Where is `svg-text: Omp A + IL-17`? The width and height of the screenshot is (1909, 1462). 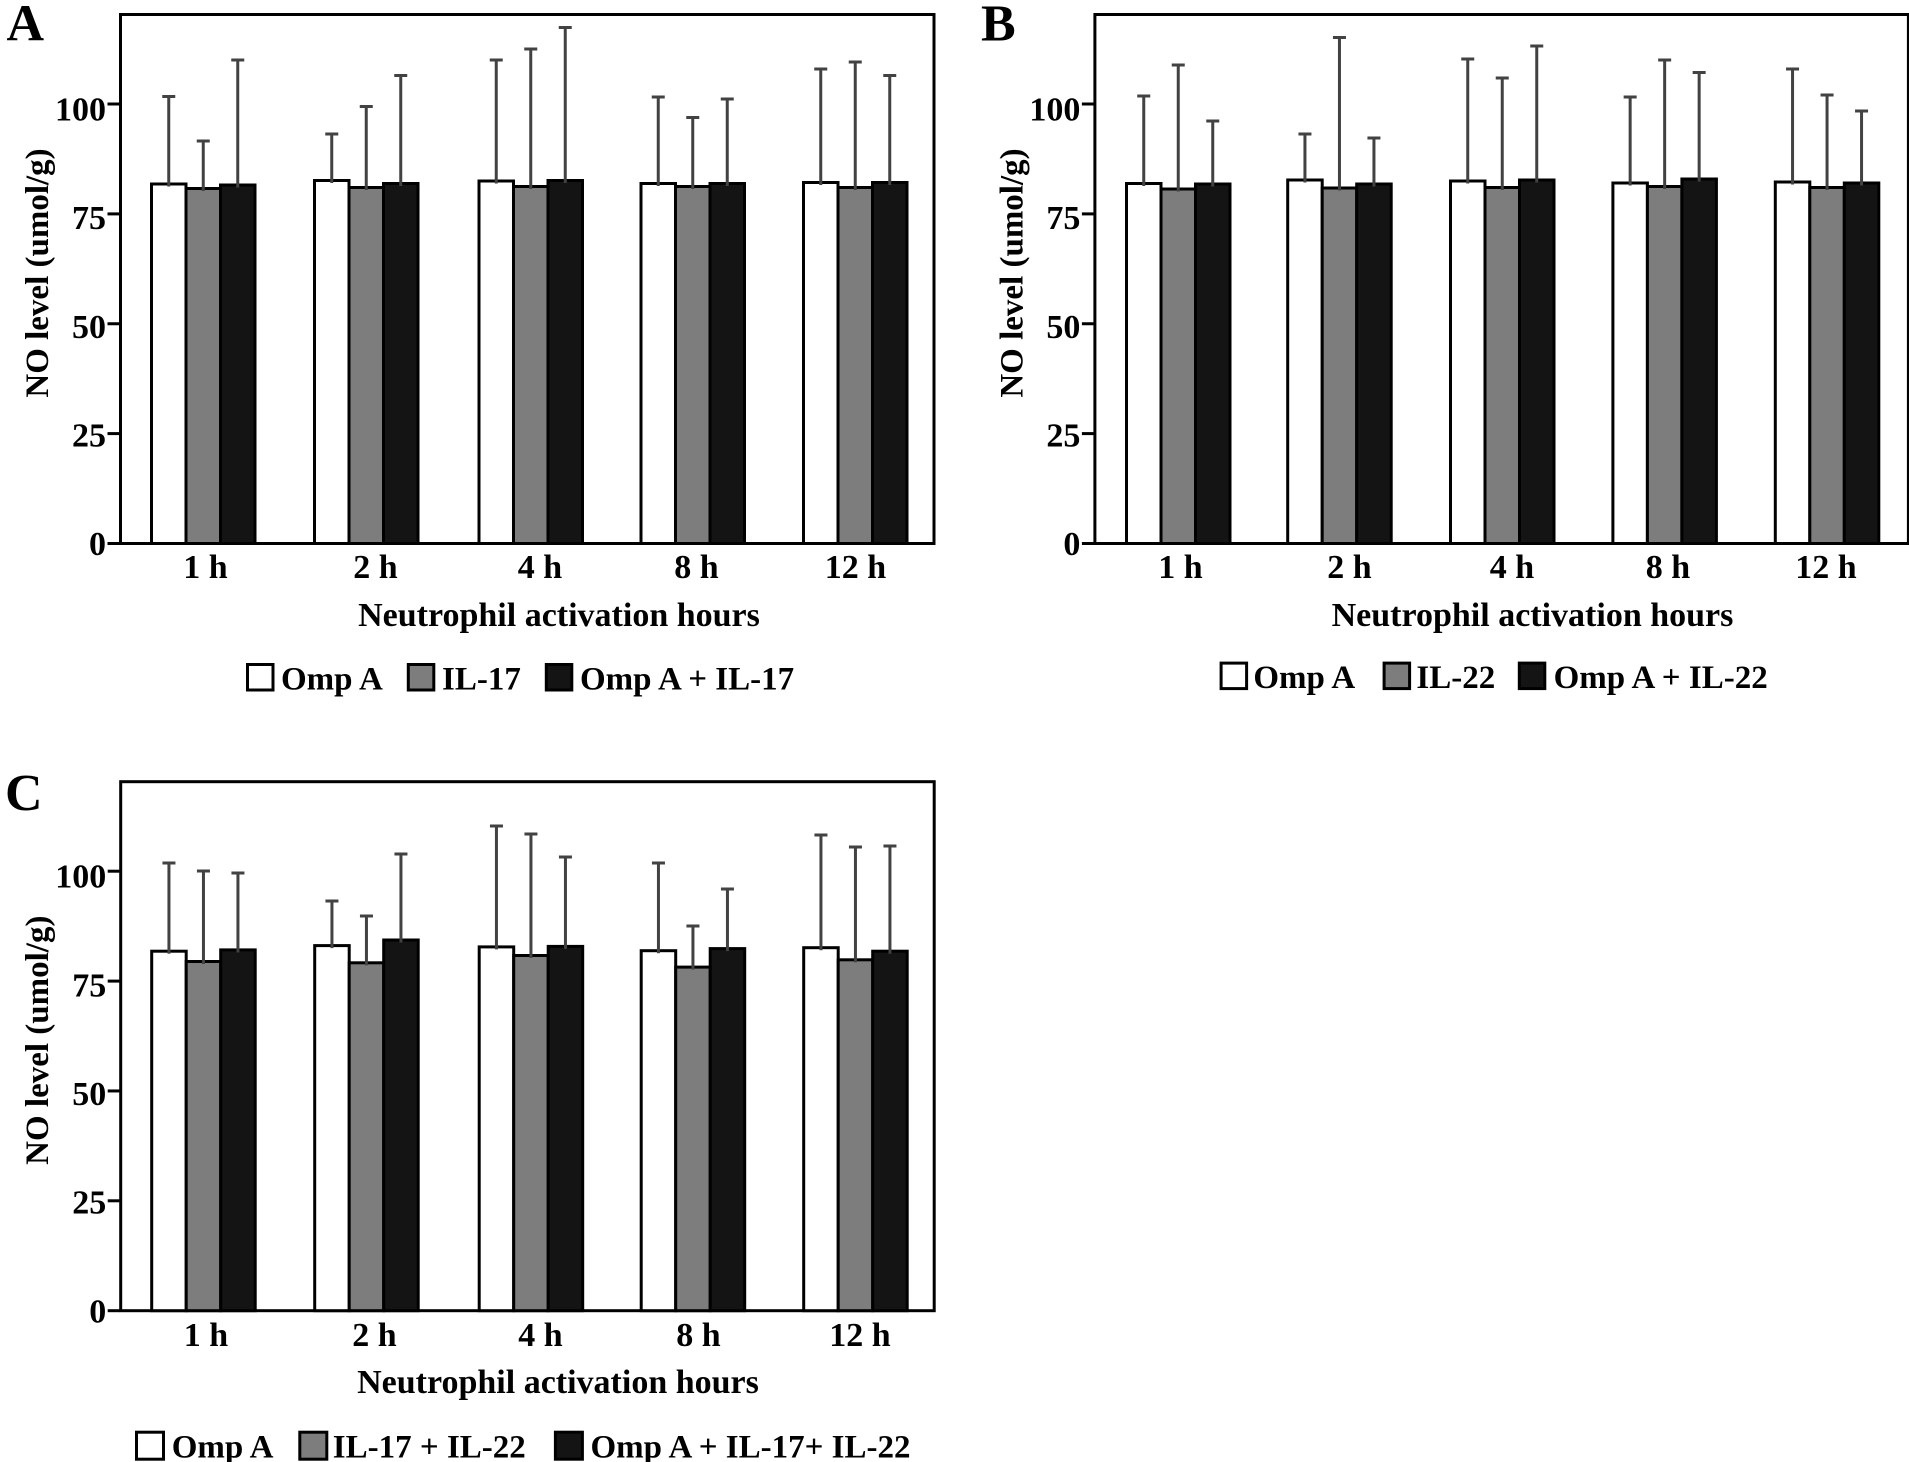
svg-text: Omp A + IL-17 is located at coordinates (687, 679).